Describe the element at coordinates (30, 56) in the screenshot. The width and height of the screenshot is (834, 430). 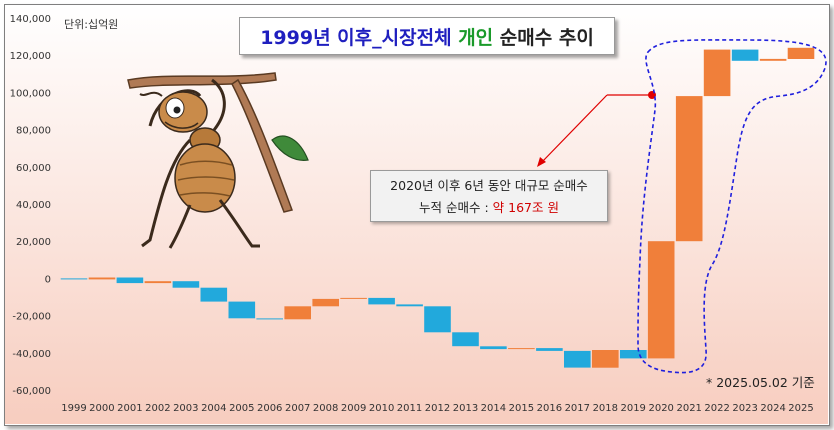
I see `y-tick-label: 120,000` at that location.